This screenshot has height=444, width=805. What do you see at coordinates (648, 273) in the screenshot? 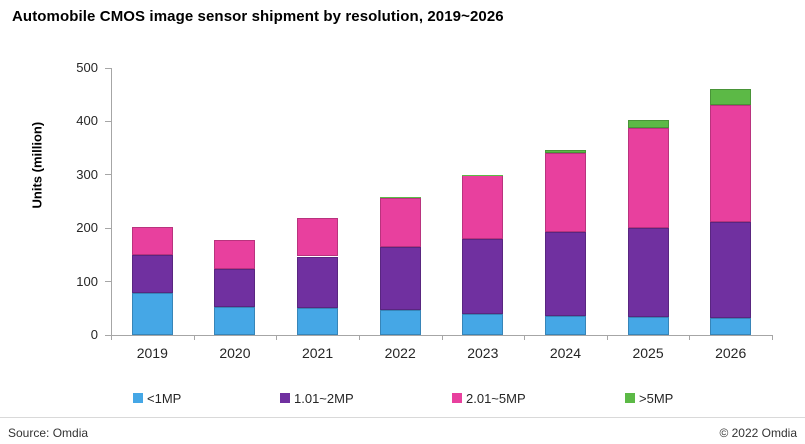
I see `bar-segment-2025-1012mp` at bounding box center [648, 273].